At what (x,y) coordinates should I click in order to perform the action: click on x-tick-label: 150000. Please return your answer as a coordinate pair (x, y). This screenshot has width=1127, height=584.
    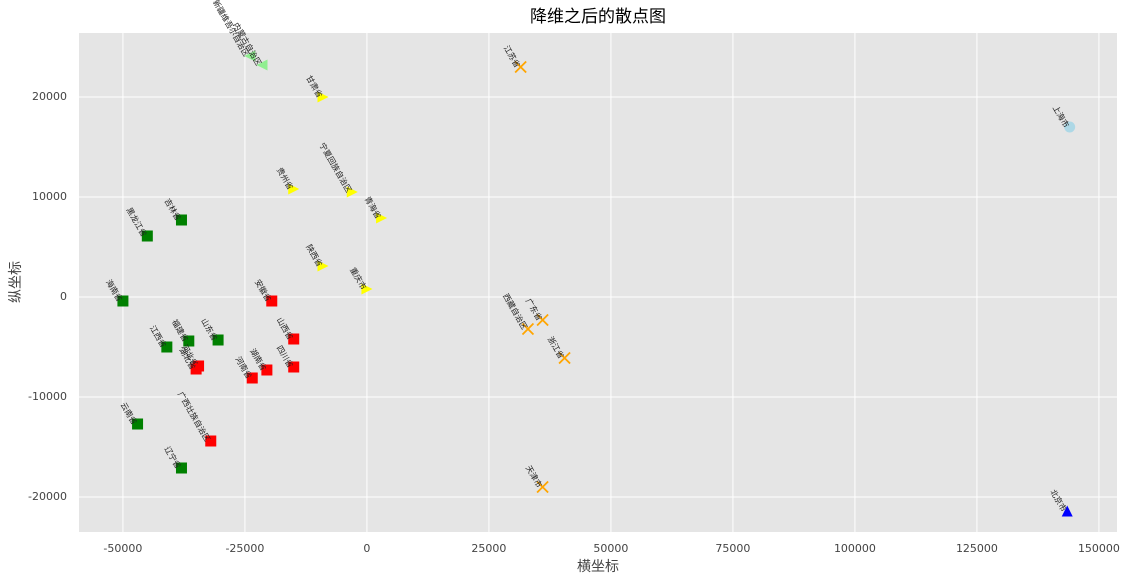
    Looking at the image, I should click on (1099, 548).